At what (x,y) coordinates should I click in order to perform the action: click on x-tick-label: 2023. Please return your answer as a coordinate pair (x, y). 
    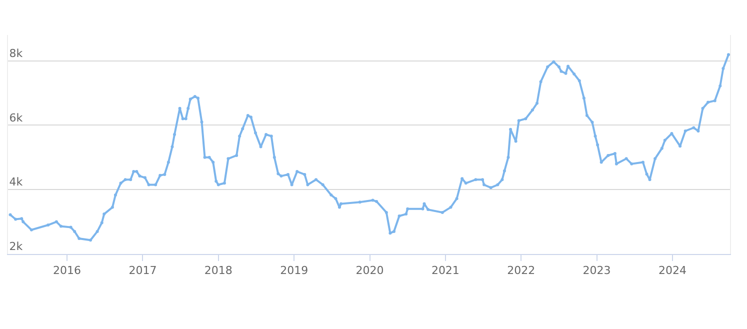
    Looking at the image, I should click on (596, 271).